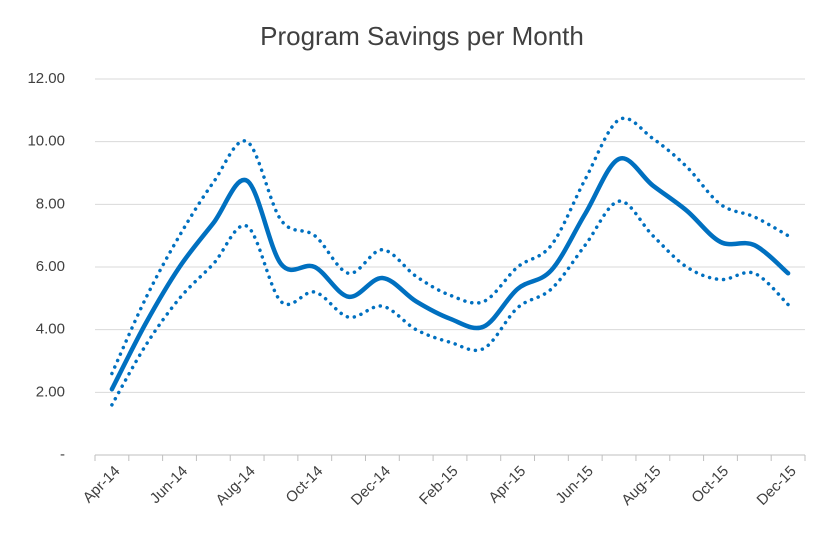  I want to click on y-tick-label: 6.00, so click(50, 266).